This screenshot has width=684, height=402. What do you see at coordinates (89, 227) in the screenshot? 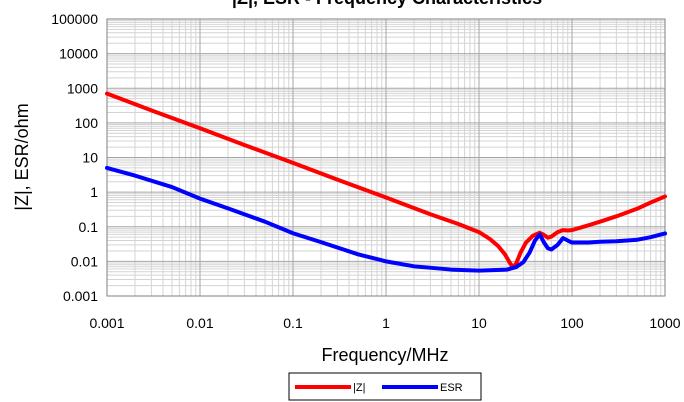
I see `y-tick-label: 0.1` at bounding box center [89, 227].